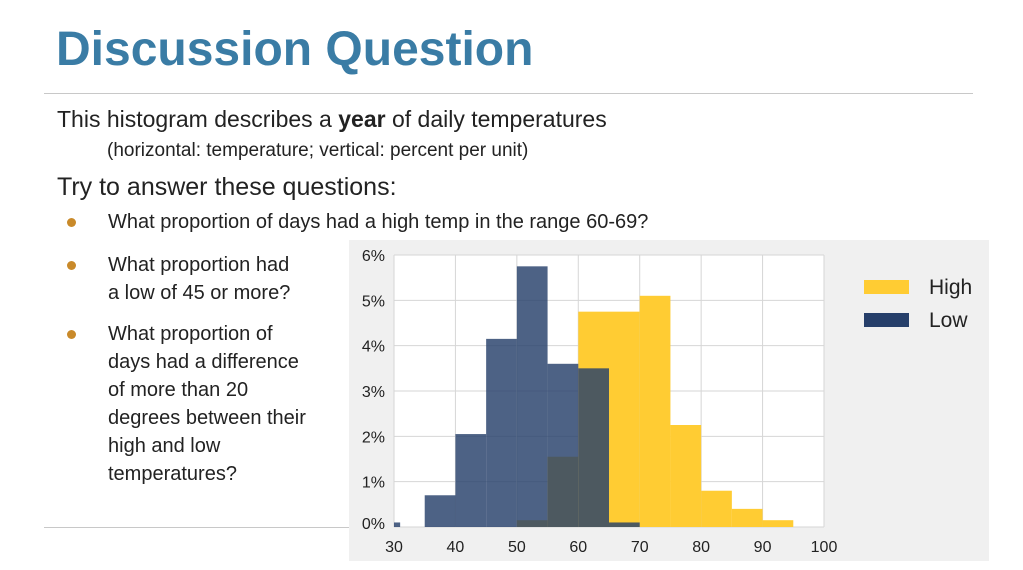  What do you see at coordinates (373, 301) in the screenshot?
I see `y-tick-label: 5%` at bounding box center [373, 301].